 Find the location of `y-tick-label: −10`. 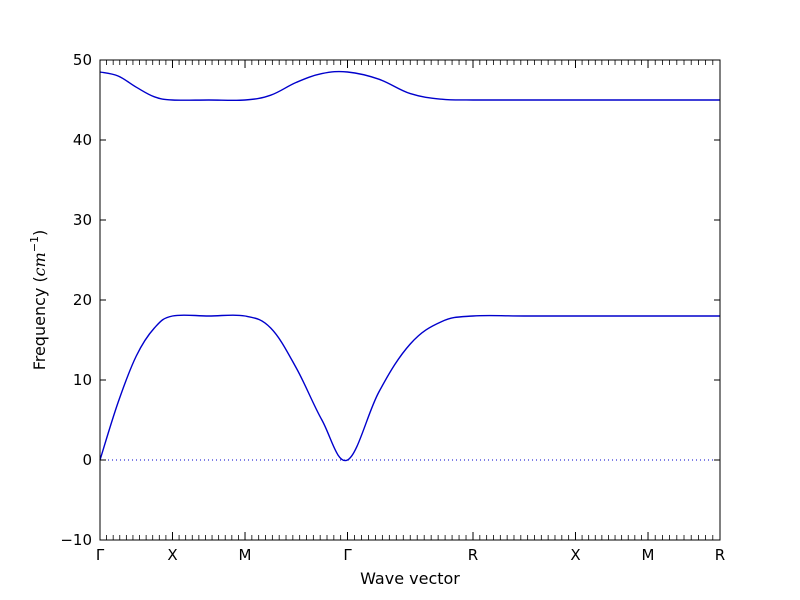

y-tick-label: −10 is located at coordinates (76, 540).